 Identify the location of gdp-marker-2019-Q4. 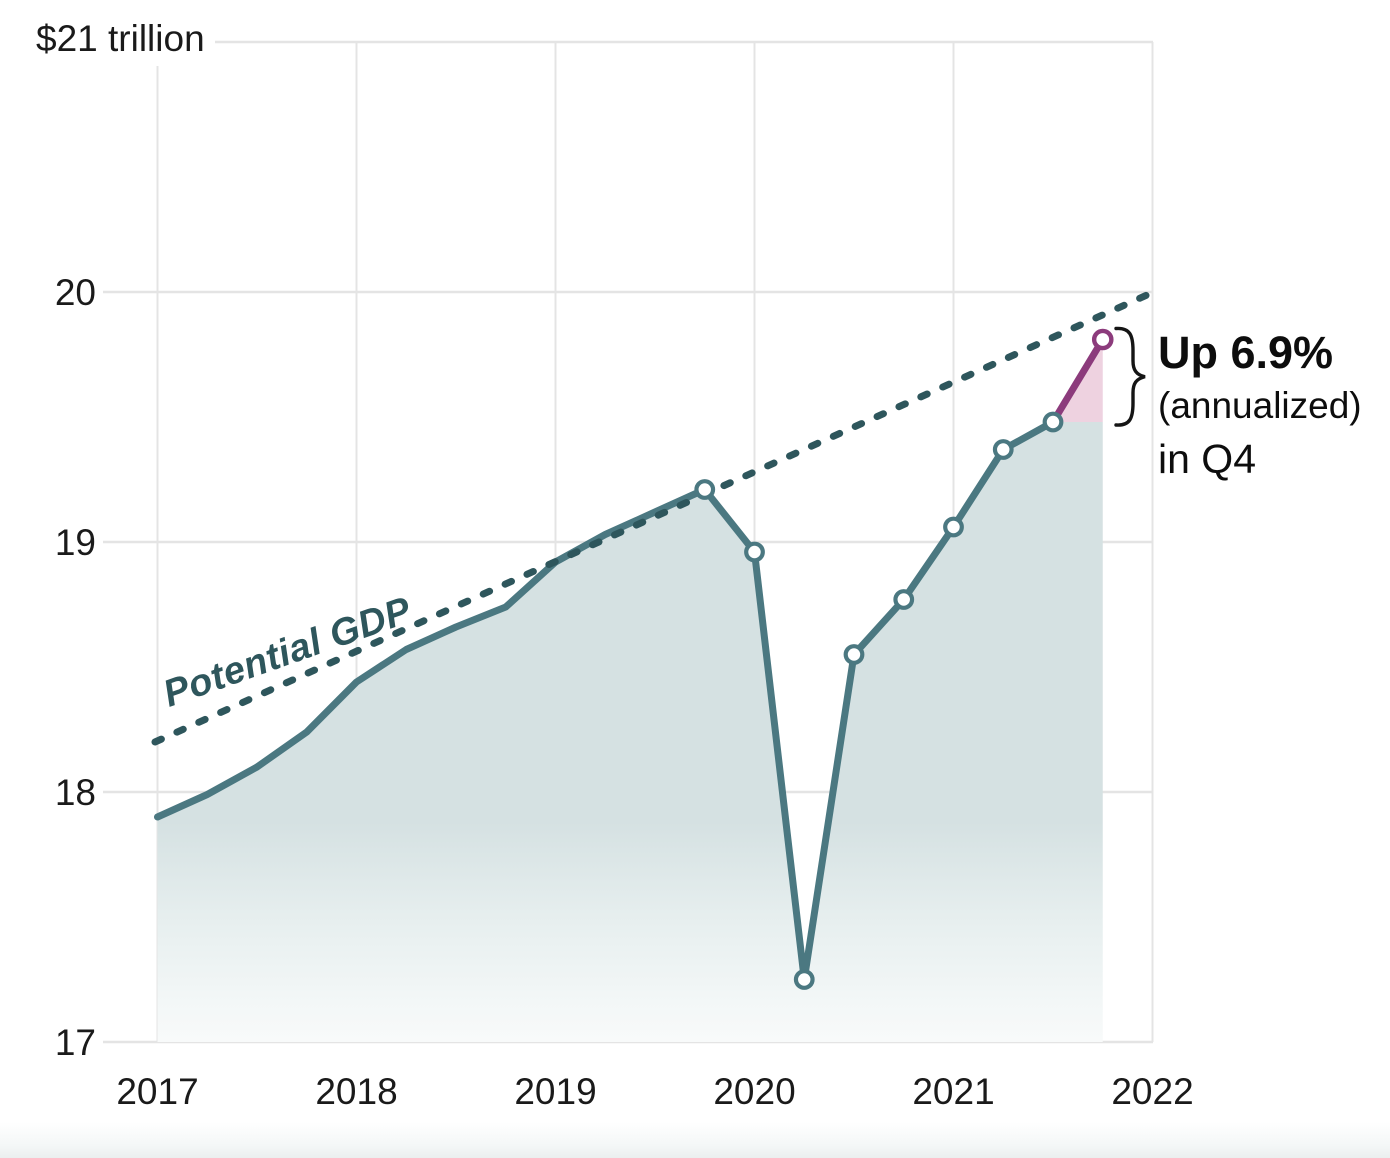
(705, 489).